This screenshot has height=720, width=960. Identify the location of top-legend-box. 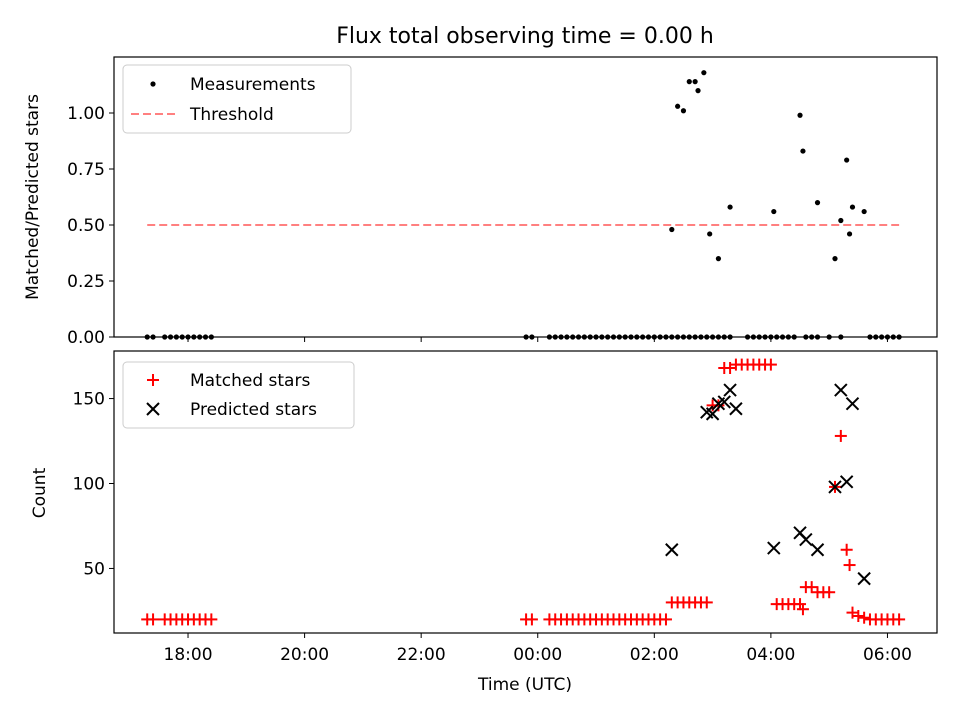
(237, 99).